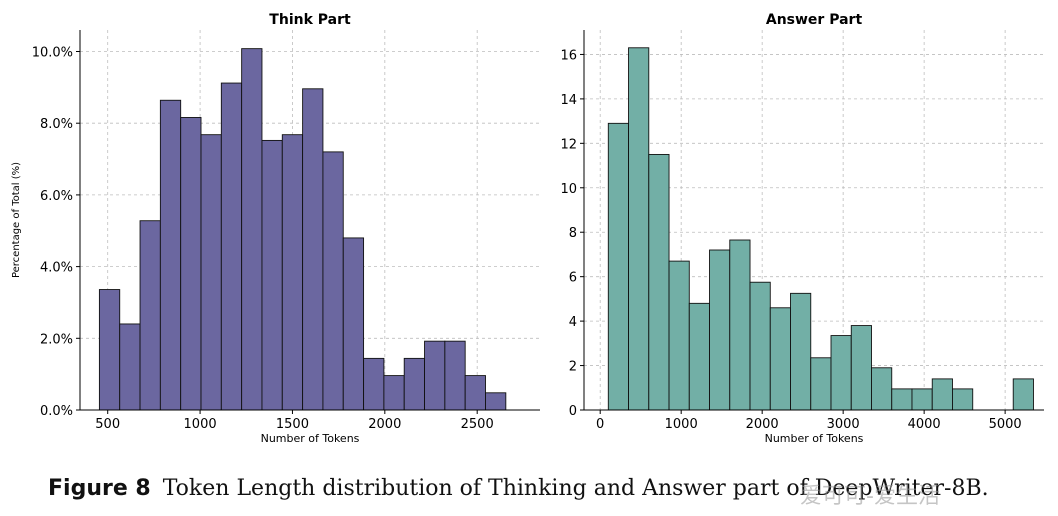 Image resolution: width=1058 pixels, height=516 pixels. Describe the element at coordinates (814, 20) in the screenshot. I see `chart-title: Answer Part` at that location.